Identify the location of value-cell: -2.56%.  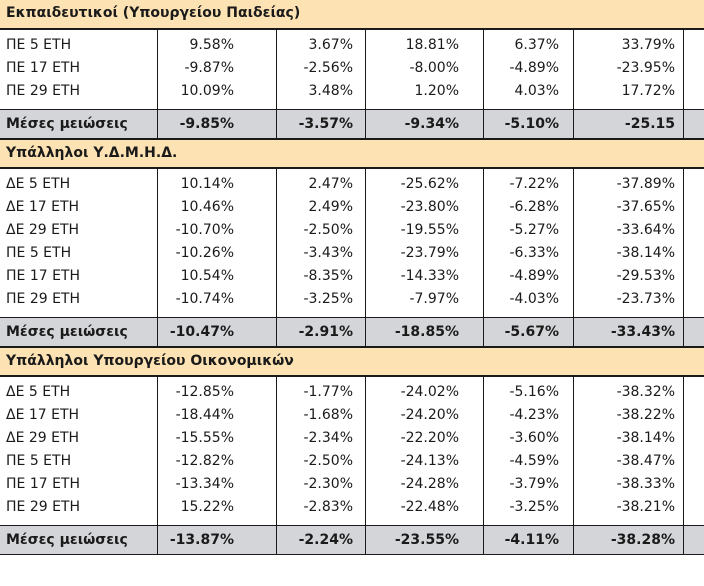
(328, 68).